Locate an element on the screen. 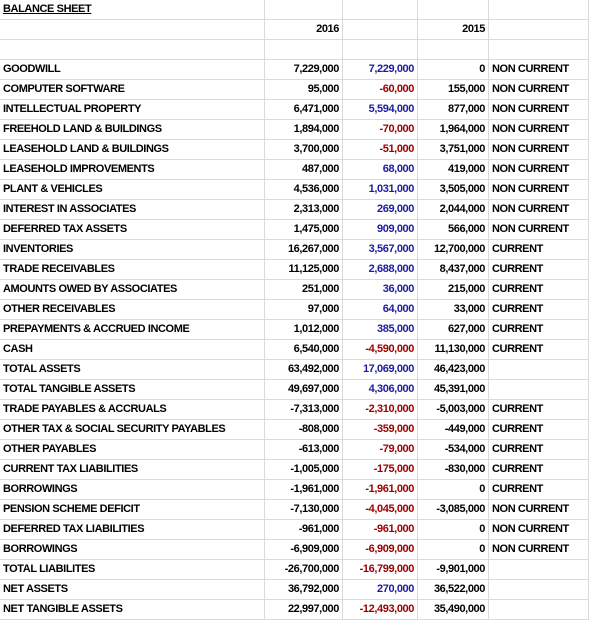 The image size is (589, 622). change: -16,799,000 is located at coordinates (380, 570).